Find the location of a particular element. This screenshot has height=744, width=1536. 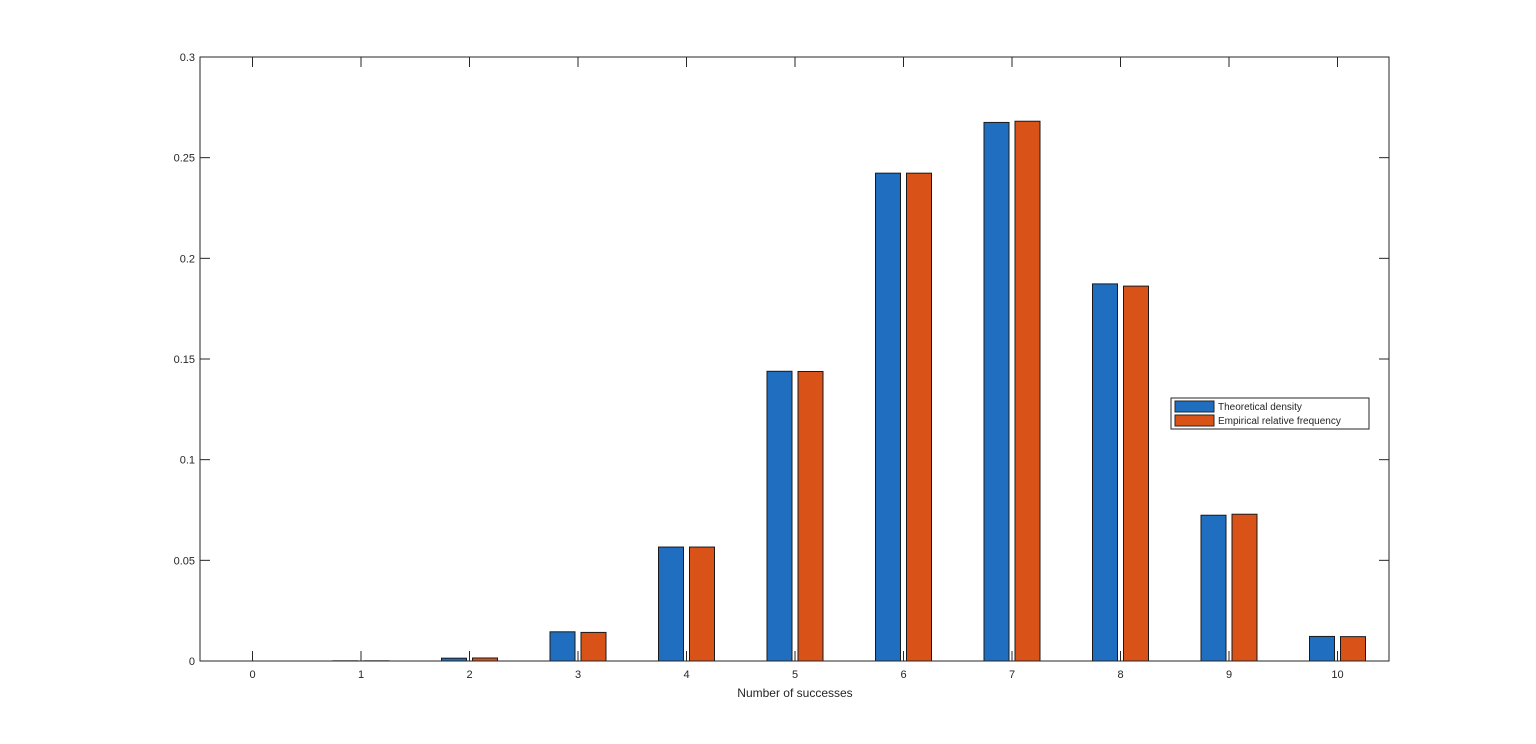

x-tick-label-9: 9 is located at coordinates (1229, 675).